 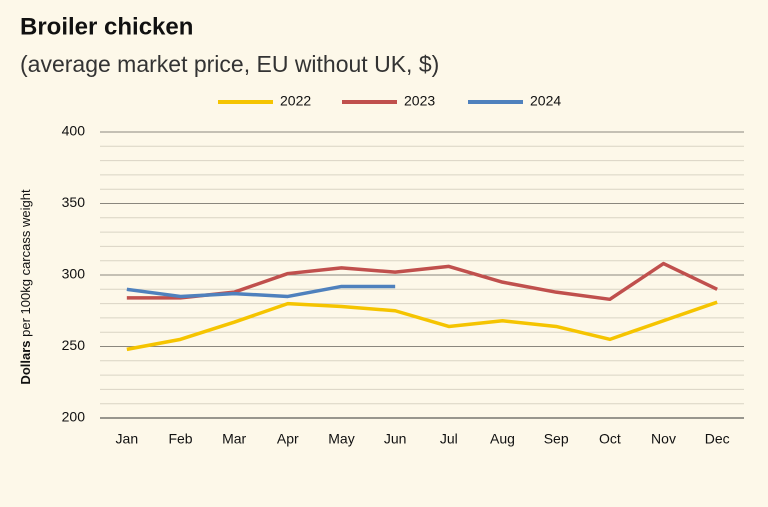 What do you see at coordinates (395, 439) in the screenshot?
I see `x-tick-label: Jun` at bounding box center [395, 439].